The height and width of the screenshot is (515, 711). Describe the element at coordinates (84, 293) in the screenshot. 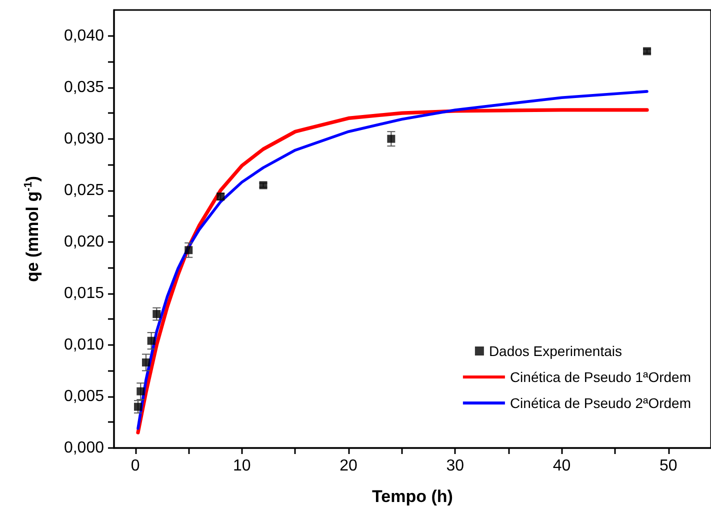

I see `y-tick-label: 0,015` at that location.